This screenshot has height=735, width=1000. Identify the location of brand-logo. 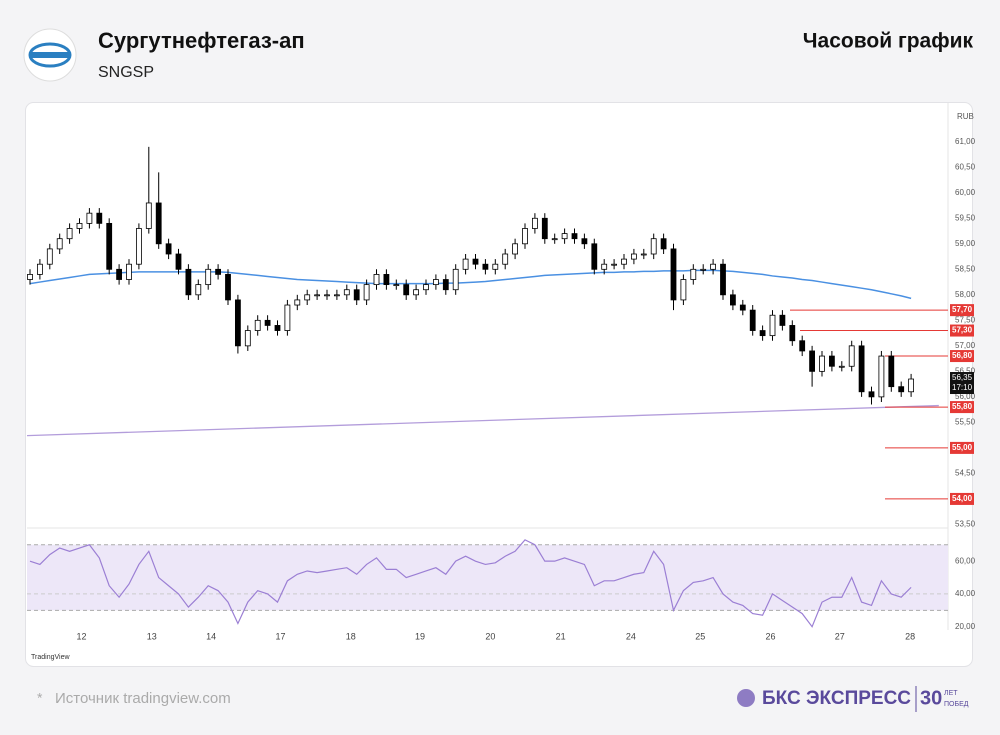
(746, 698).